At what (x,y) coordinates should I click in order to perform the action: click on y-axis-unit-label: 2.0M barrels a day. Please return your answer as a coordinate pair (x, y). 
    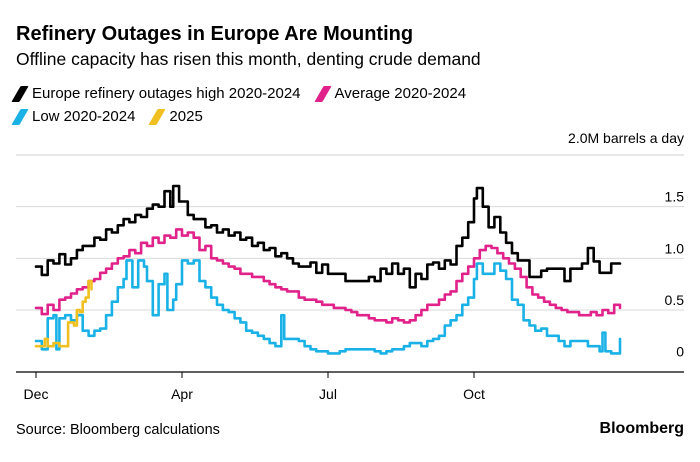
    Looking at the image, I should click on (626, 138).